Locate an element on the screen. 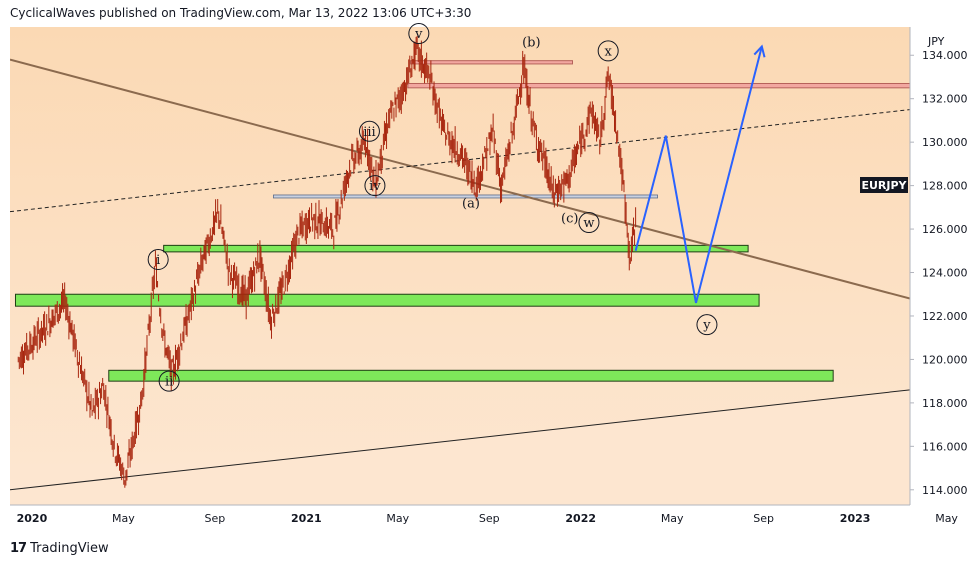 The image size is (977, 568). y-tick-label: 124.000 is located at coordinates (945, 273).